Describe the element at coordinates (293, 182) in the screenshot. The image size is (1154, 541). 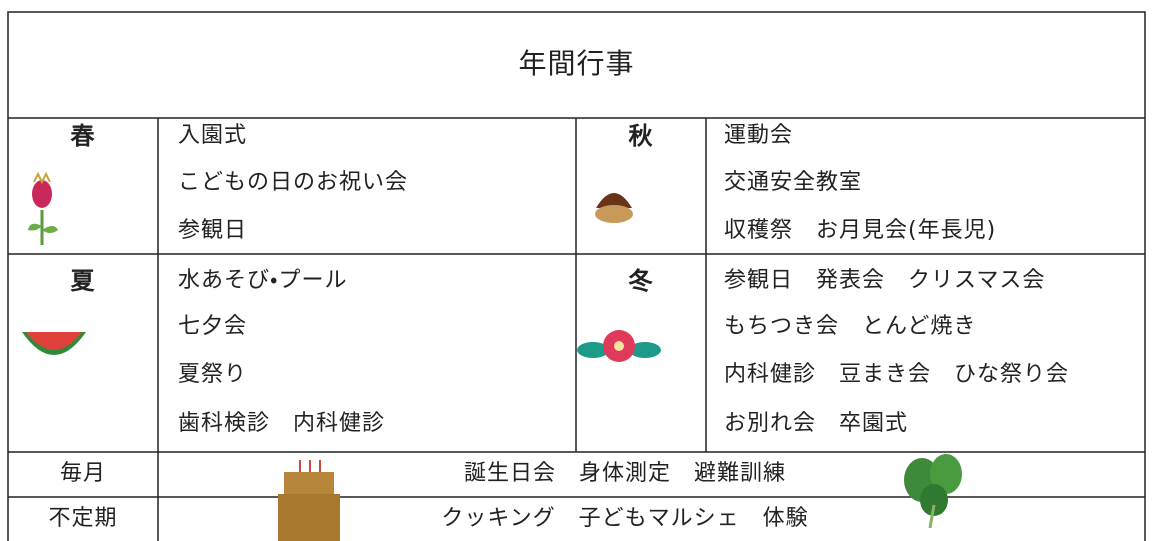
I see `event-item: こどもの日のお祝い会` at that location.